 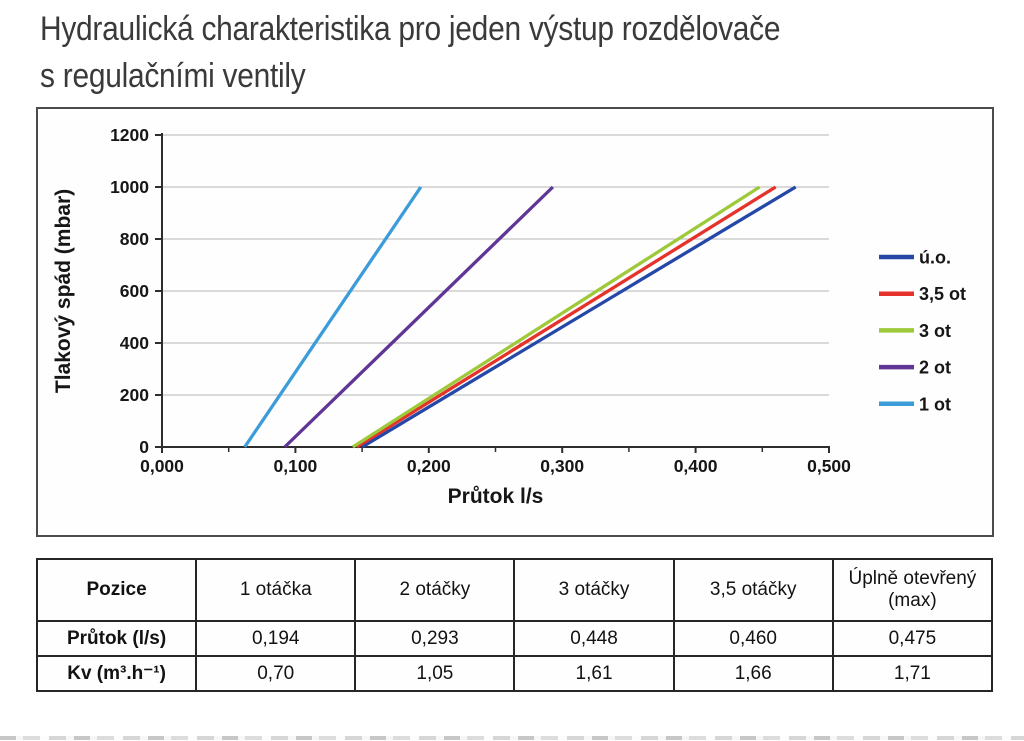 I want to click on y-tick-label: 0, so click(x=144, y=447).